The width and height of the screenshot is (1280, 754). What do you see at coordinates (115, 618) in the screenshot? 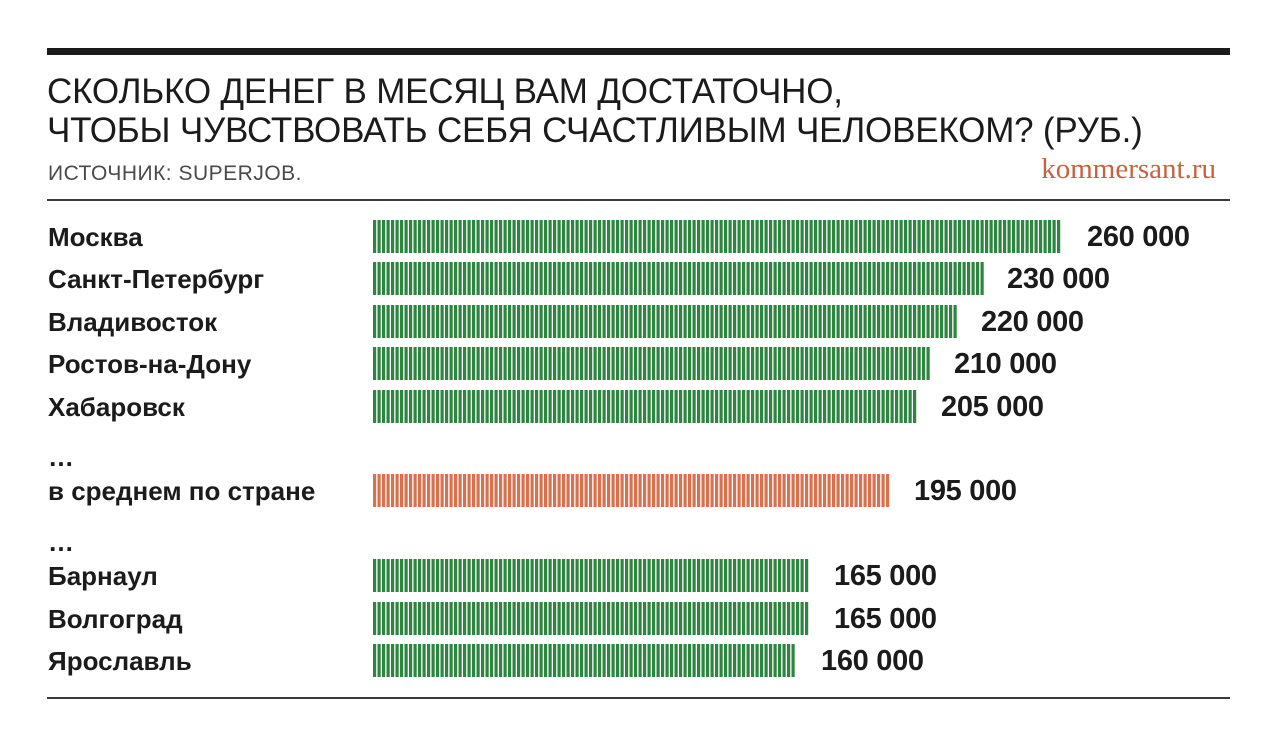
I see `row-label: Волгоград` at bounding box center [115, 618].